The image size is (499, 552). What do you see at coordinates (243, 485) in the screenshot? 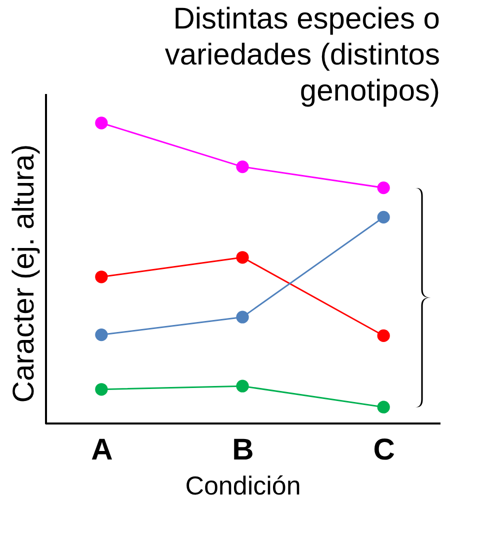
I see `x-axis-title: Condición` at bounding box center [243, 485].